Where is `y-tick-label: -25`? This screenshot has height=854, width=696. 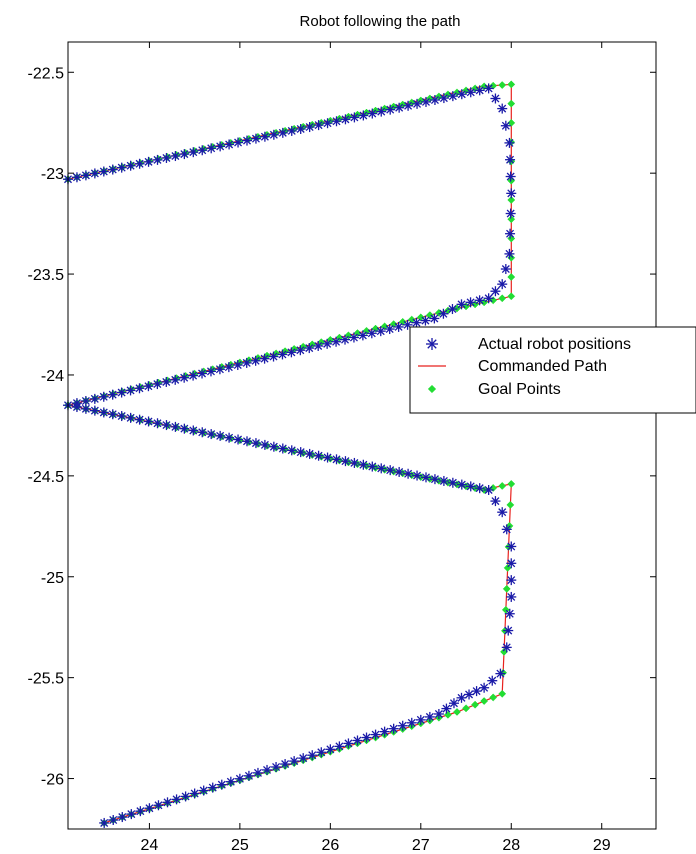
y-tick-label: -25 is located at coordinates (52, 578).